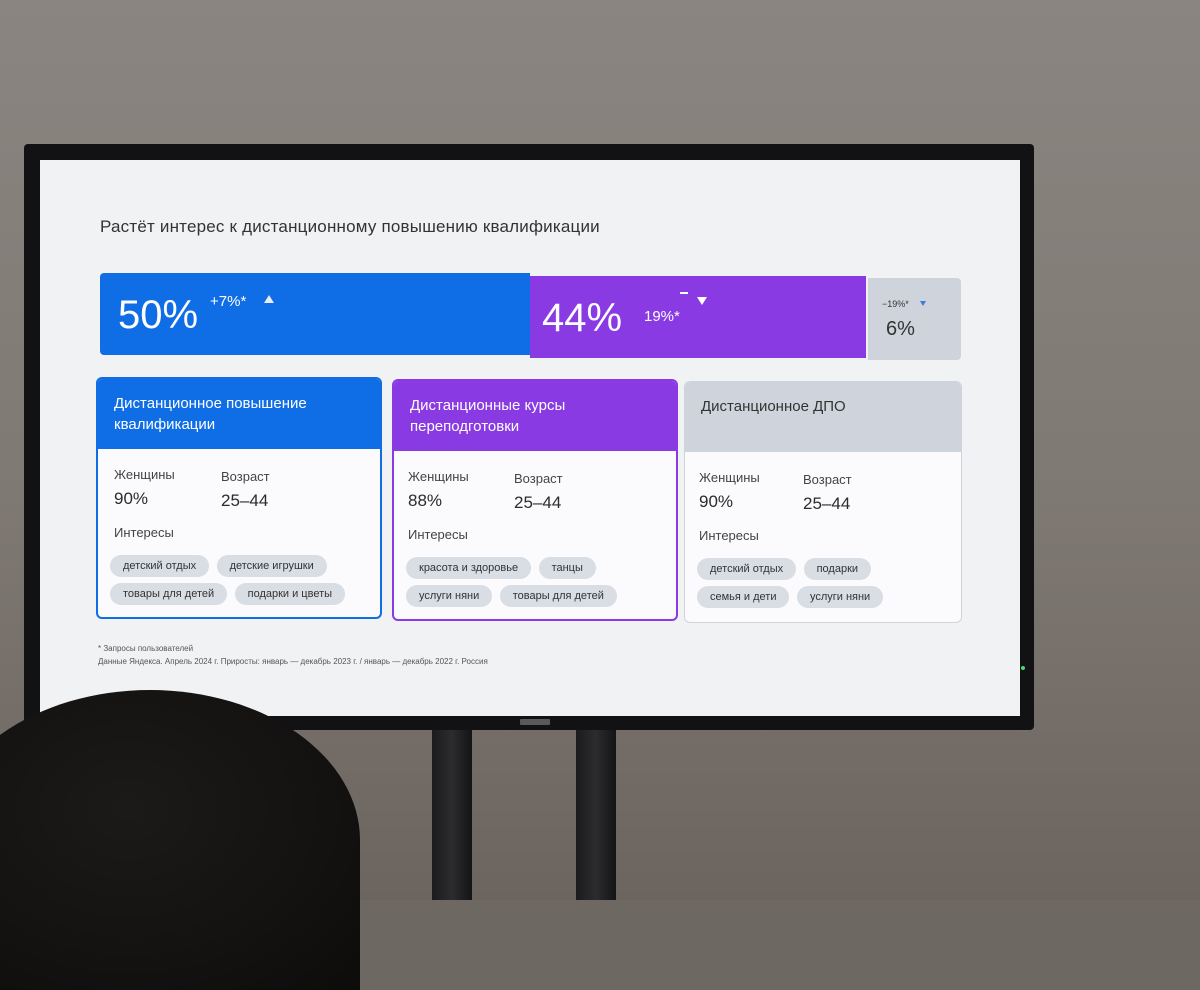 The width and height of the screenshot is (1200, 990). I want to click on share-bar-dpo: −19%* 6%, so click(914, 319).